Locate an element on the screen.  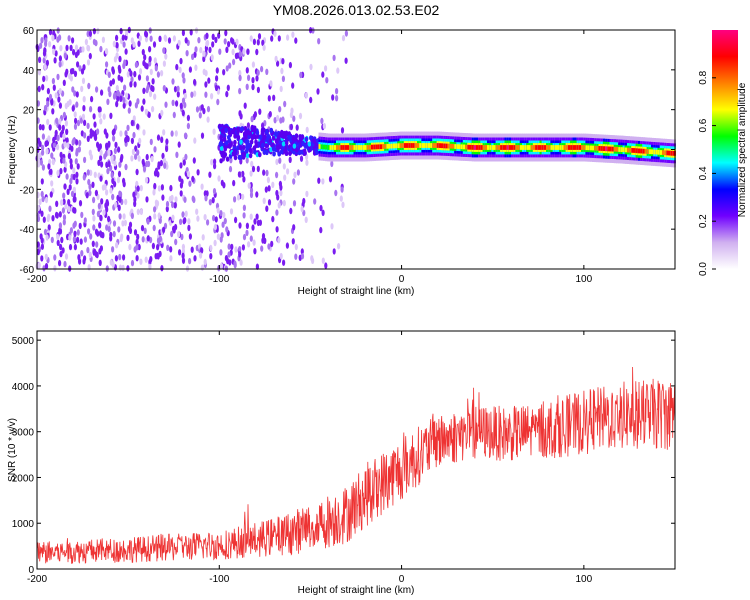
colorbar-tick-label: 0.6 is located at coordinates (703, 125).